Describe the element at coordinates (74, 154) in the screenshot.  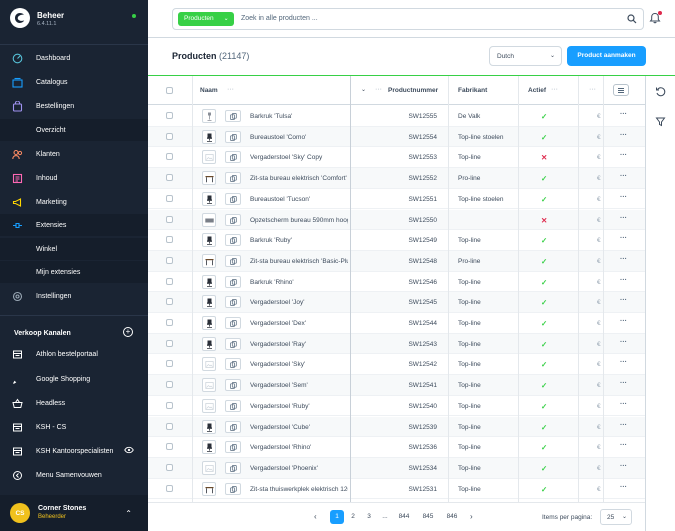
I see `sidebar-item-klanten: Klanten` at that location.